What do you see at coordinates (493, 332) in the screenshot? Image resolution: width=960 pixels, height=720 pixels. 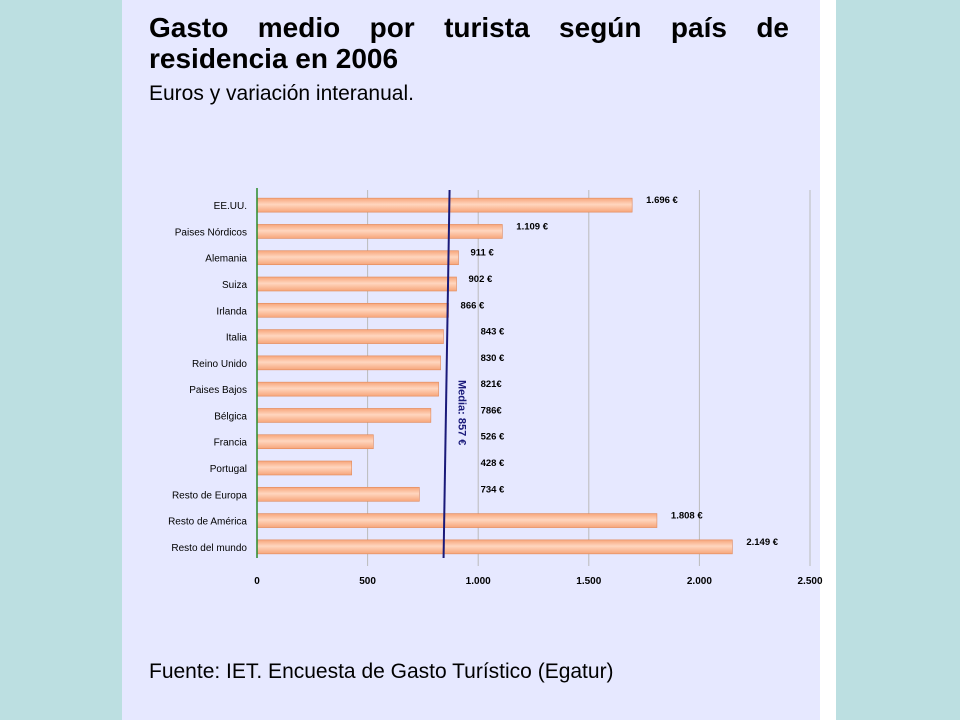 I see `data-label: 843 €` at bounding box center [493, 332].